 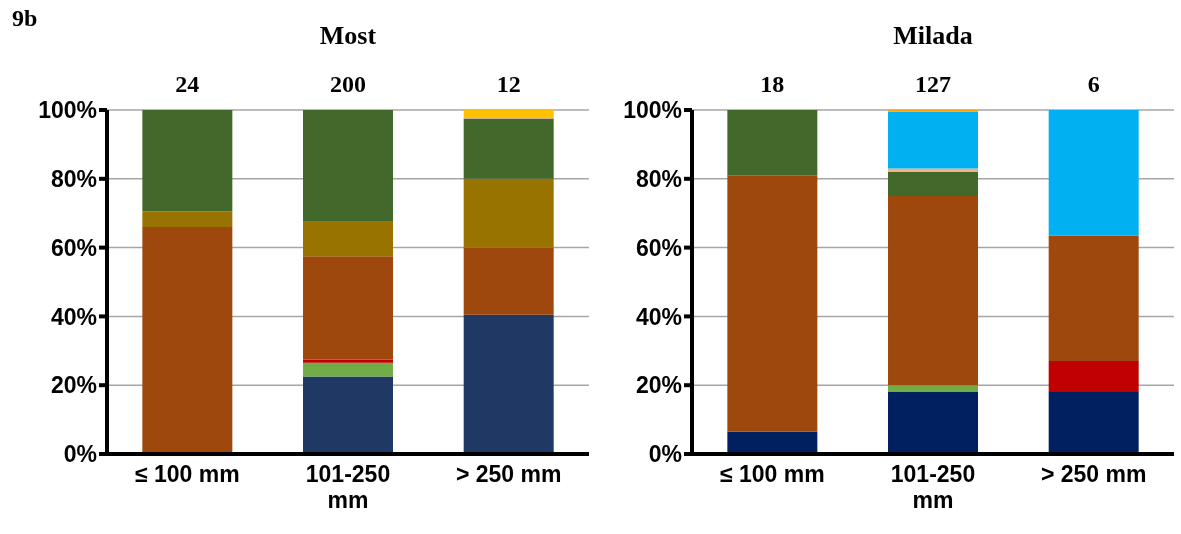 I want to click on text: 18, so click(x=772, y=84).